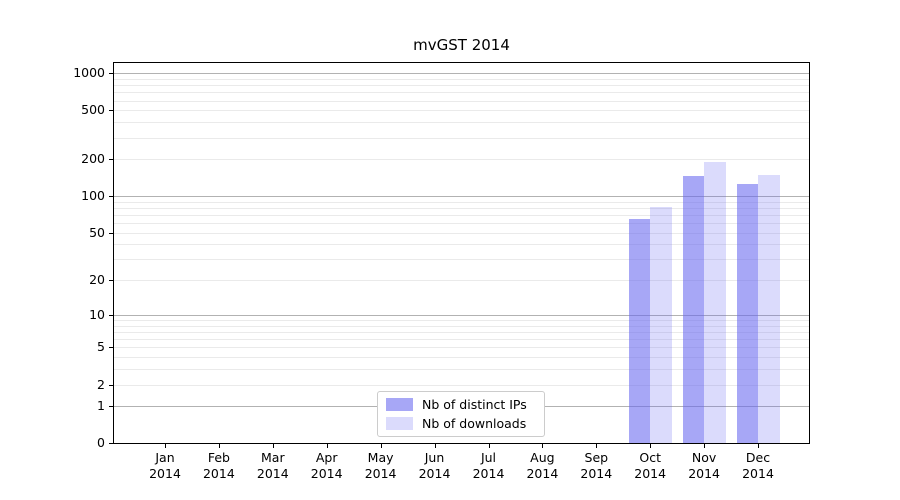  I want to click on y-tick-label: 200, so click(93, 159).